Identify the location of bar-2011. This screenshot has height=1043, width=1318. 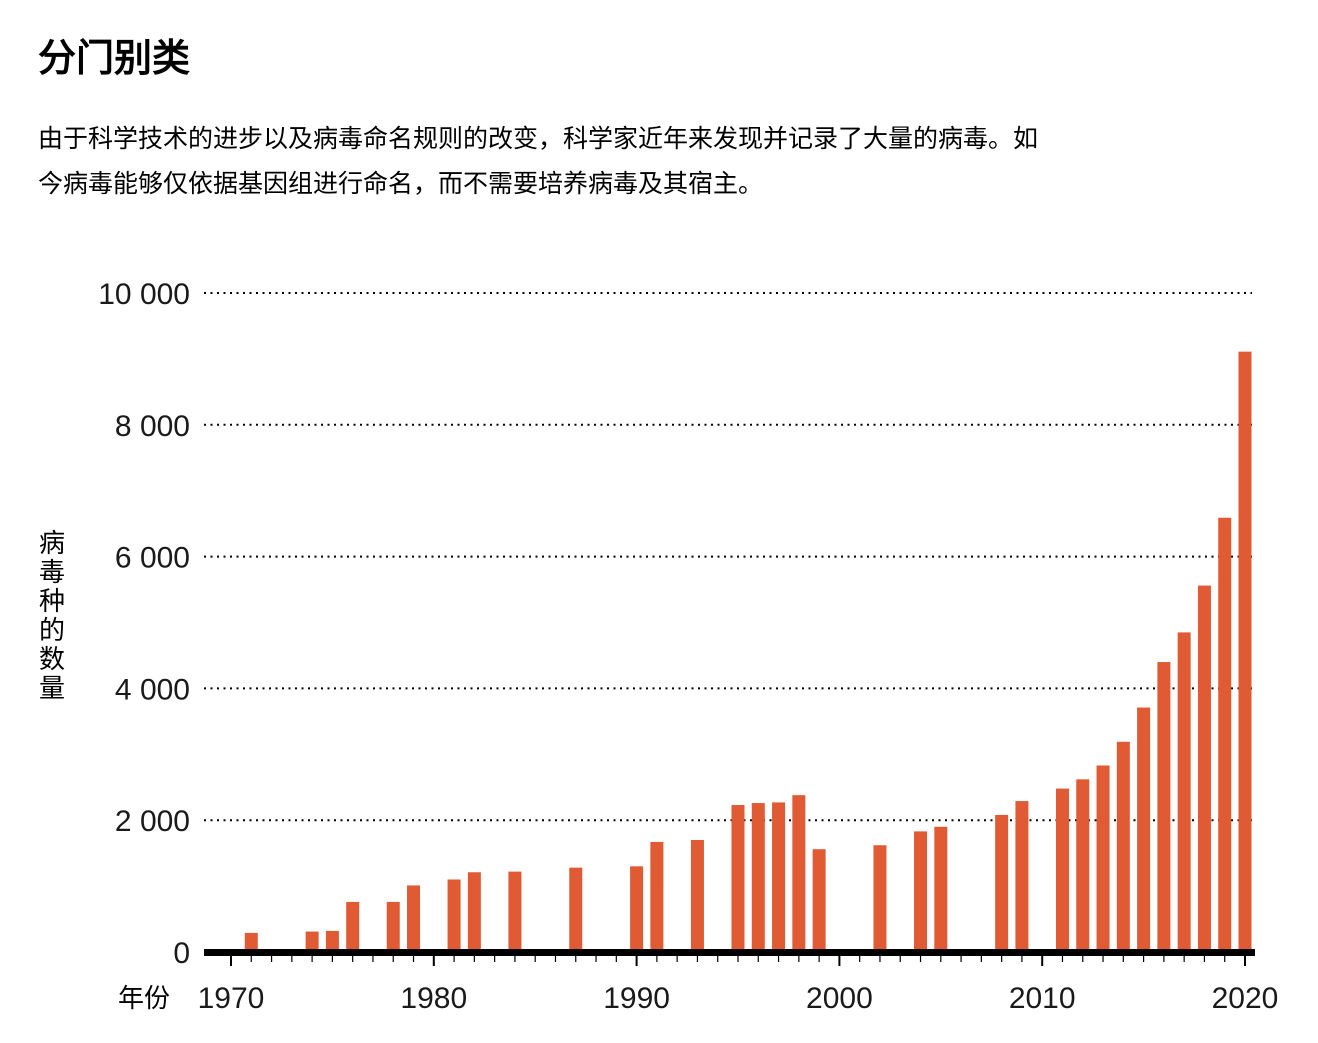
(1062, 870).